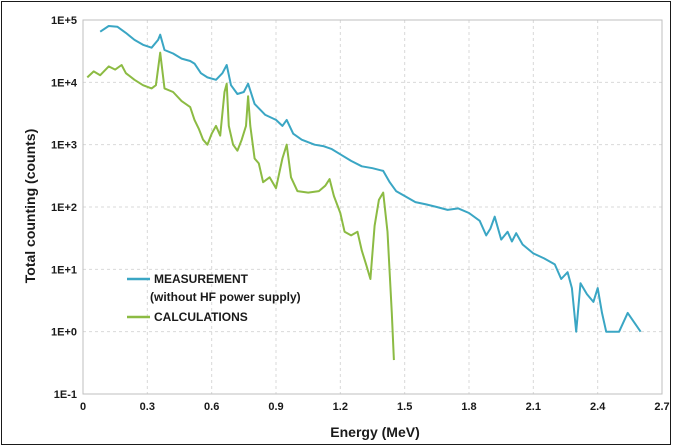 This screenshot has height=447, width=674. I want to click on x-tick-label: 0.6, so click(211, 407).